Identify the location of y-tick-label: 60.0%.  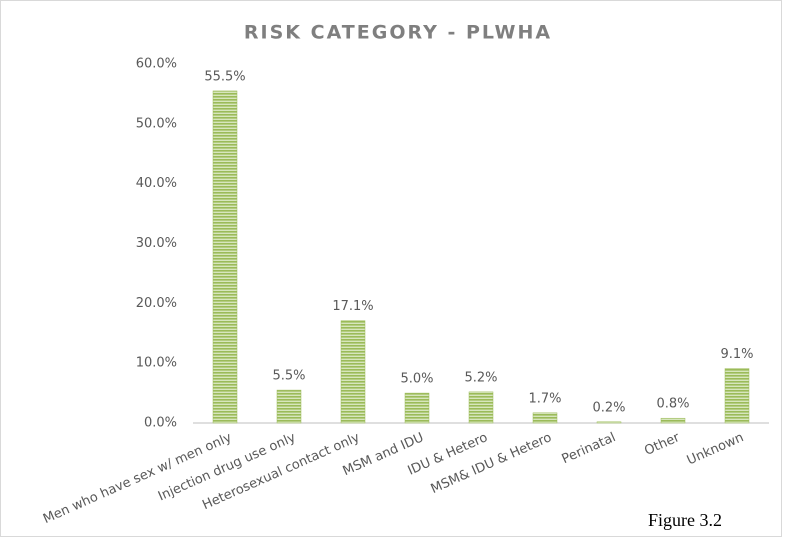
(156, 64).